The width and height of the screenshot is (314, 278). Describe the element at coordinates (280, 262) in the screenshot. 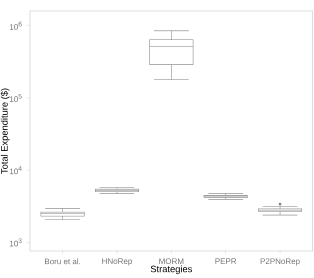

I see `x-tick-label: P2PNoRep` at that location.